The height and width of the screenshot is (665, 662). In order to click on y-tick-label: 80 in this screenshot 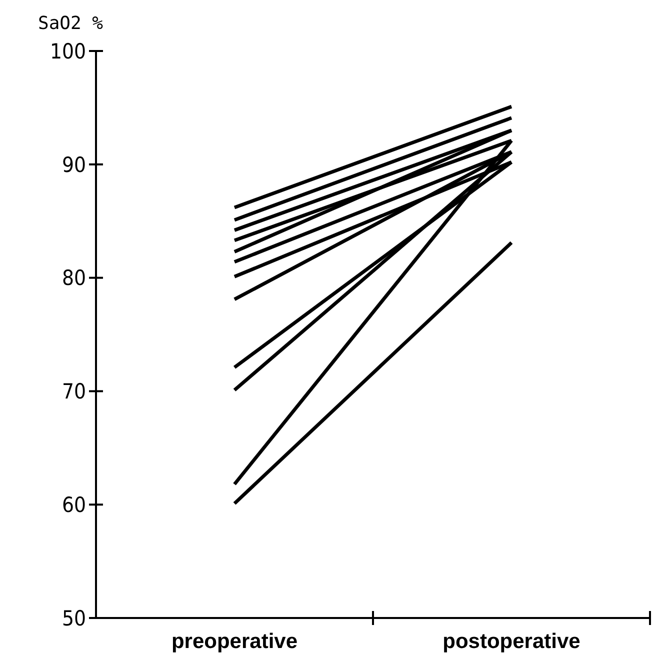, I will do `click(74, 278)`.